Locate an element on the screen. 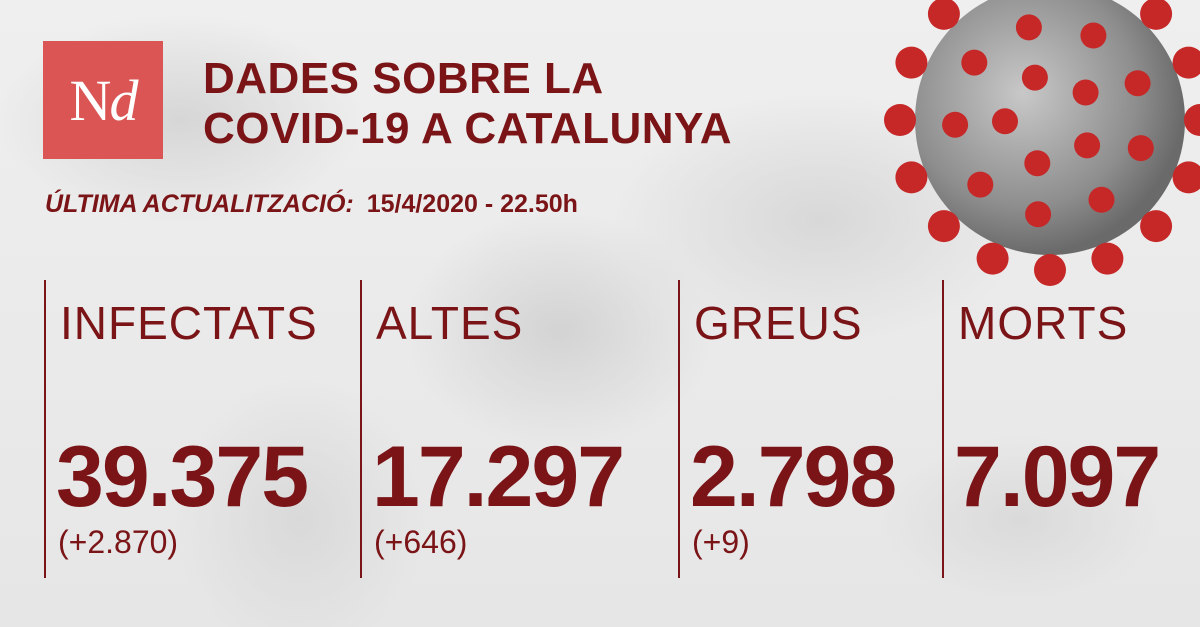 This screenshot has width=1200, height=627. title-line-2: COVID-19 A CATALUNYA is located at coordinates (468, 128).